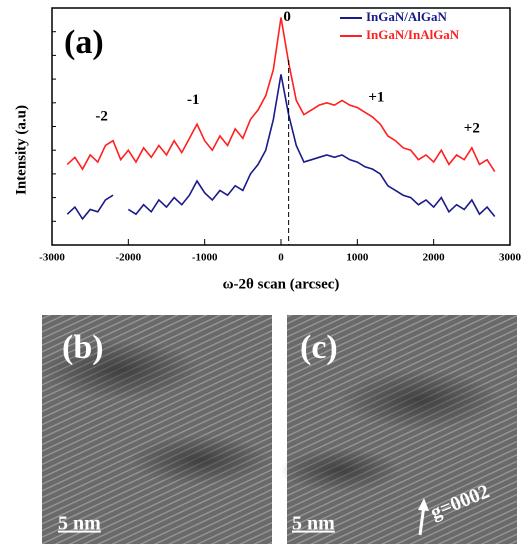 The height and width of the screenshot is (549, 530). Describe the element at coordinates (434, 258) in the screenshot. I see `x-tick-label: 2000` at that location.